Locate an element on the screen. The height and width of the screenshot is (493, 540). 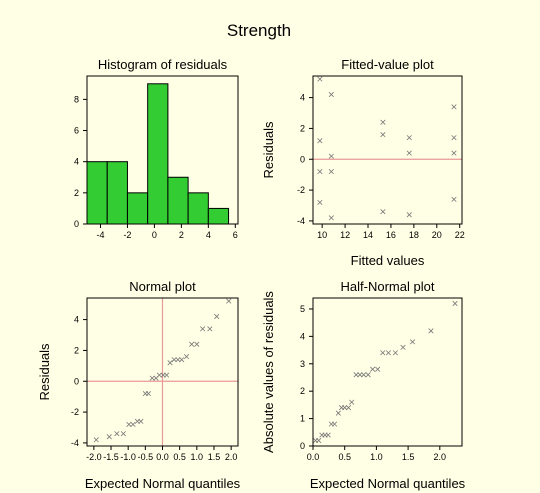
x-tick-label: -1.5 is located at coordinates (111, 457).